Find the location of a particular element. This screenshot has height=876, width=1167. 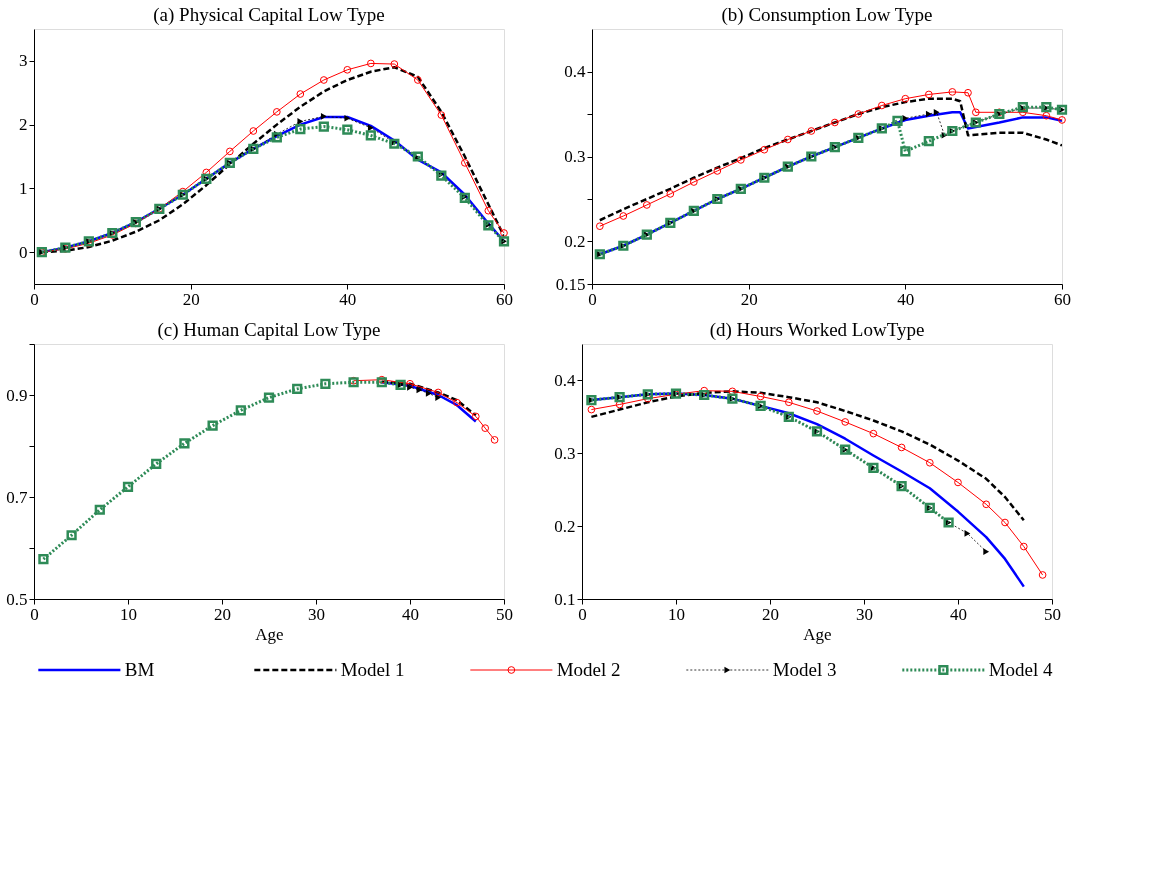

legend-label: Model 3 is located at coordinates (804, 669).